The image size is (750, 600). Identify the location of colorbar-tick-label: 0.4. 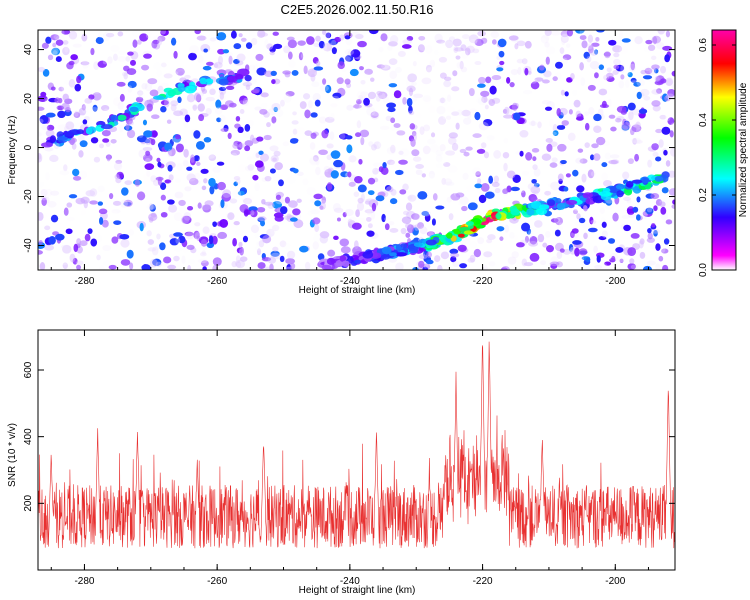
(703, 120).